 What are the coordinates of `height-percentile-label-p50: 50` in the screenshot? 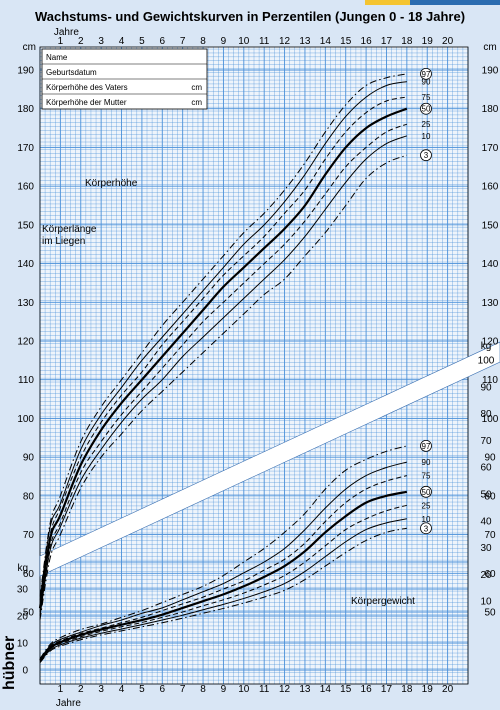 It's located at (426, 109).